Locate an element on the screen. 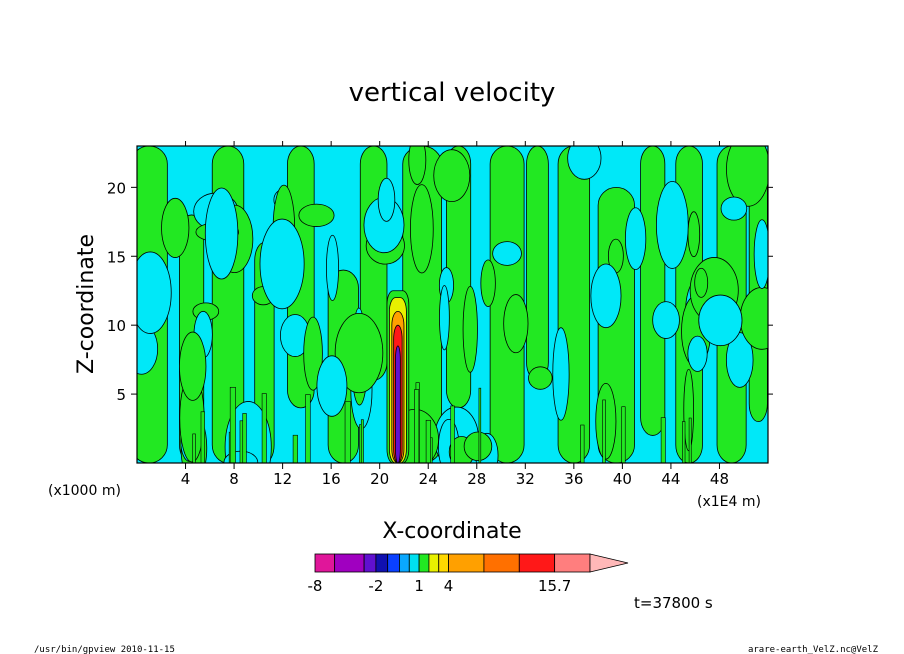 The image size is (904, 654). x-tick-label: 36 is located at coordinates (573, 479).